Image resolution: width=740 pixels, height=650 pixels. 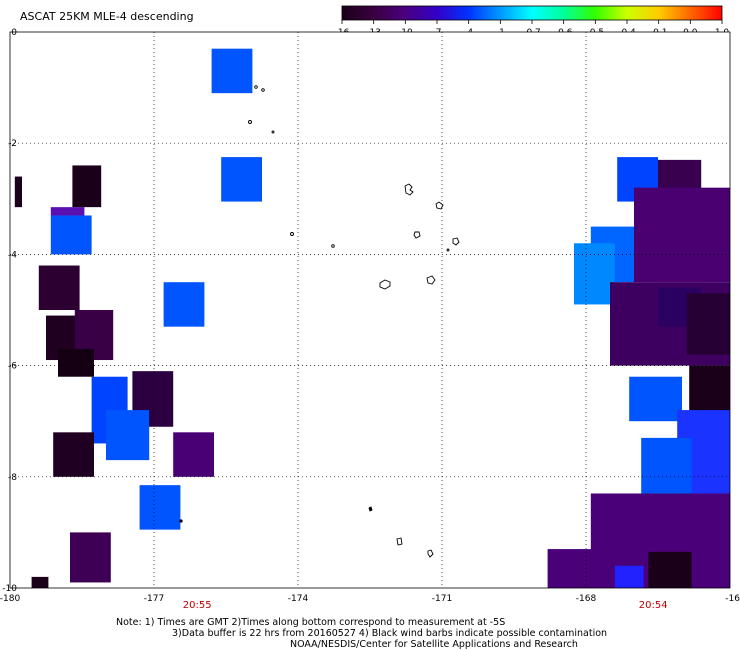 What do you see at coordinates (370, 599) in the screenshot?
I see `x-axis-labels: -180 -177 -174 -171 -168 -16` at bounding box center [370, 599].